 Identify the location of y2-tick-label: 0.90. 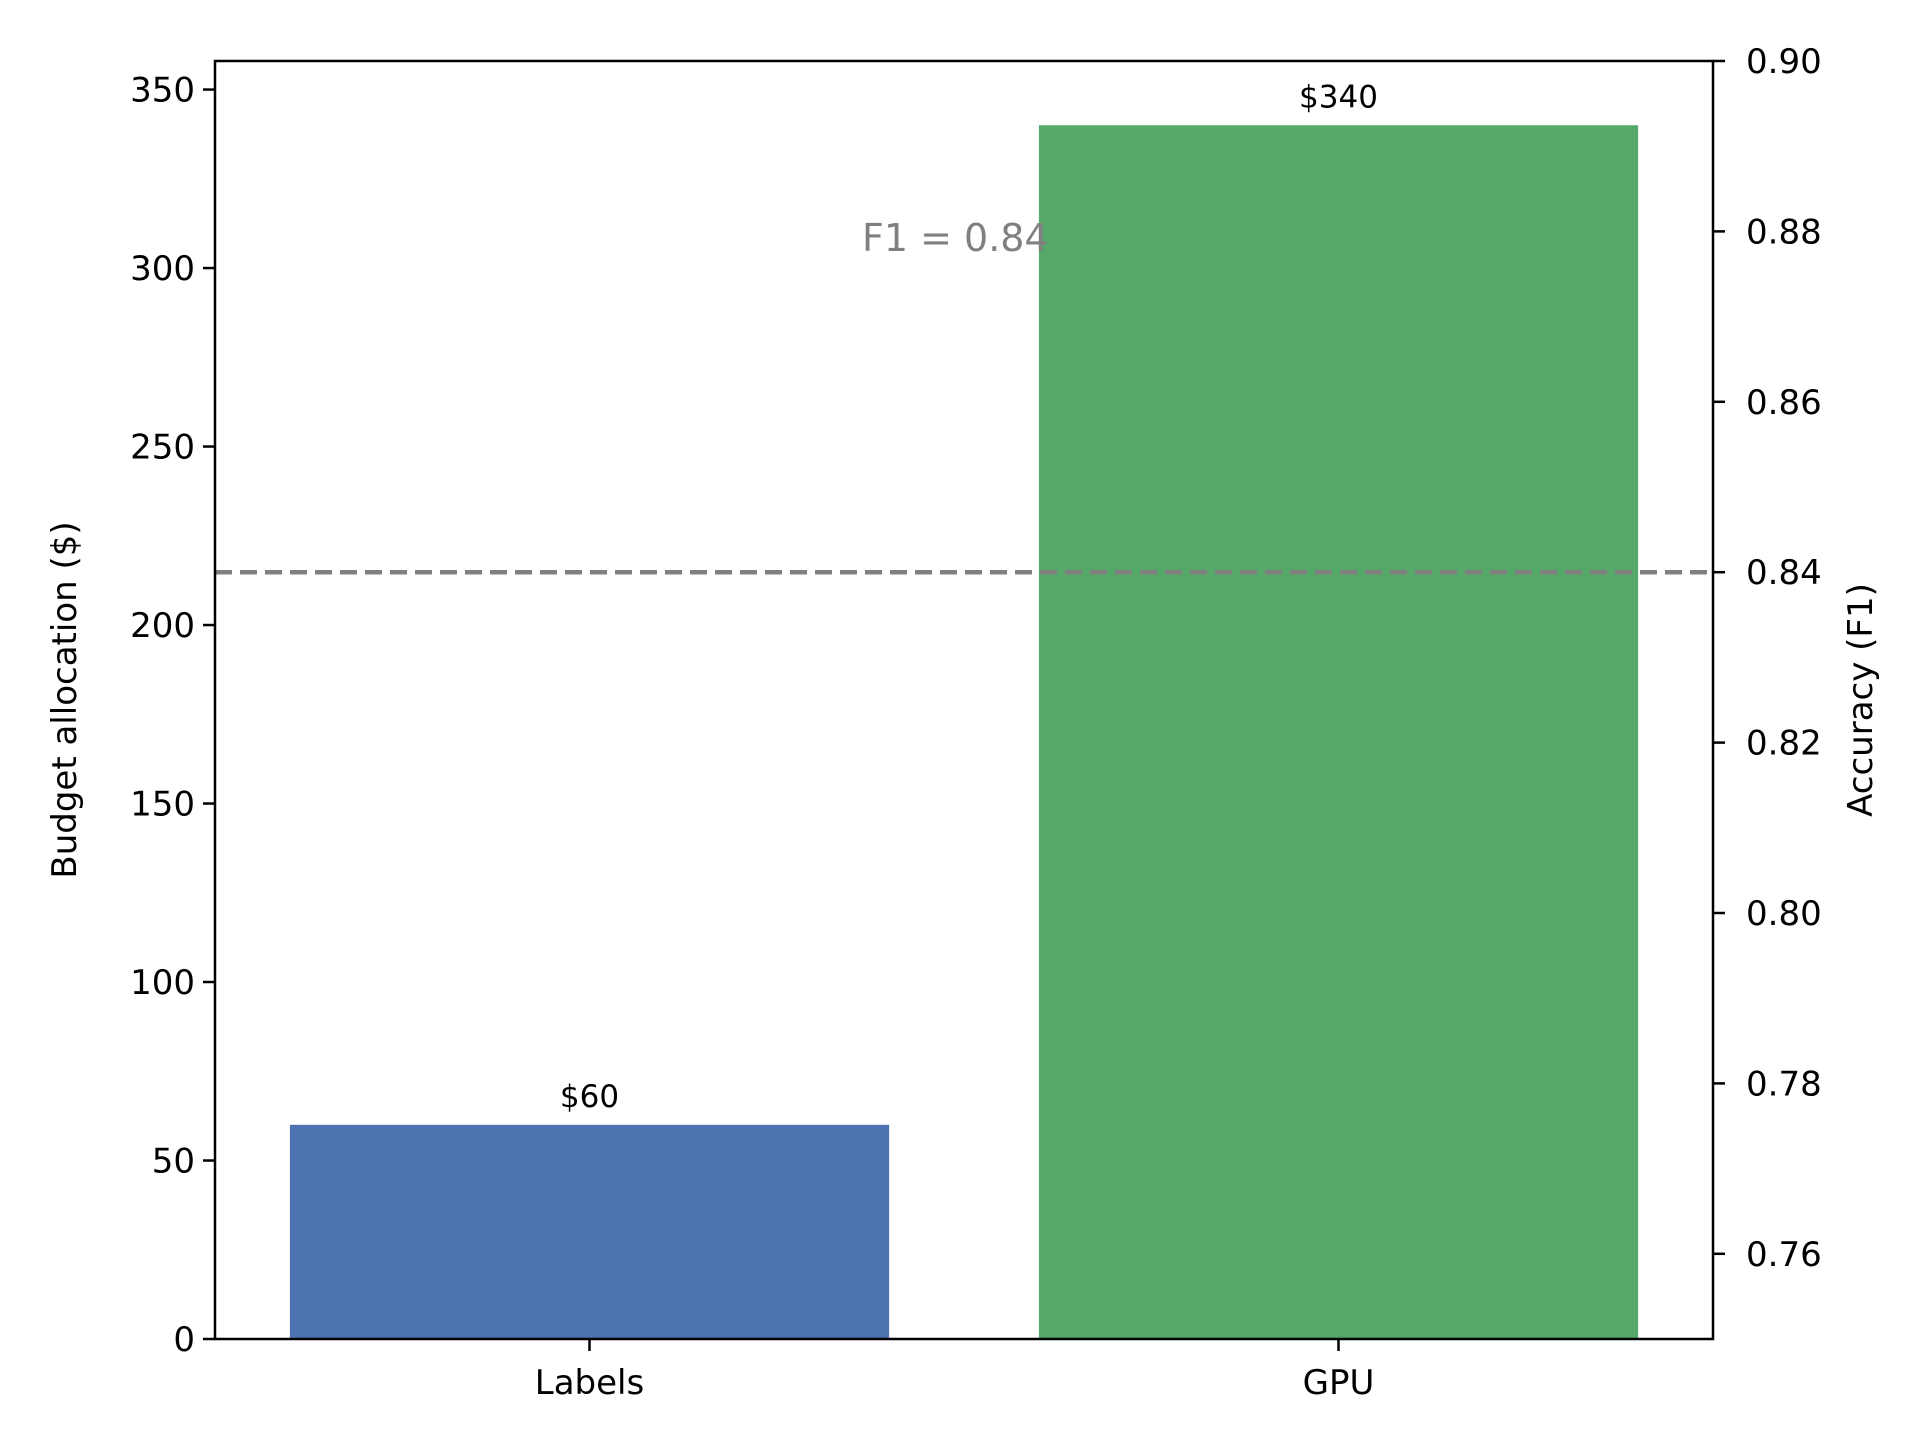
(1784, 62).